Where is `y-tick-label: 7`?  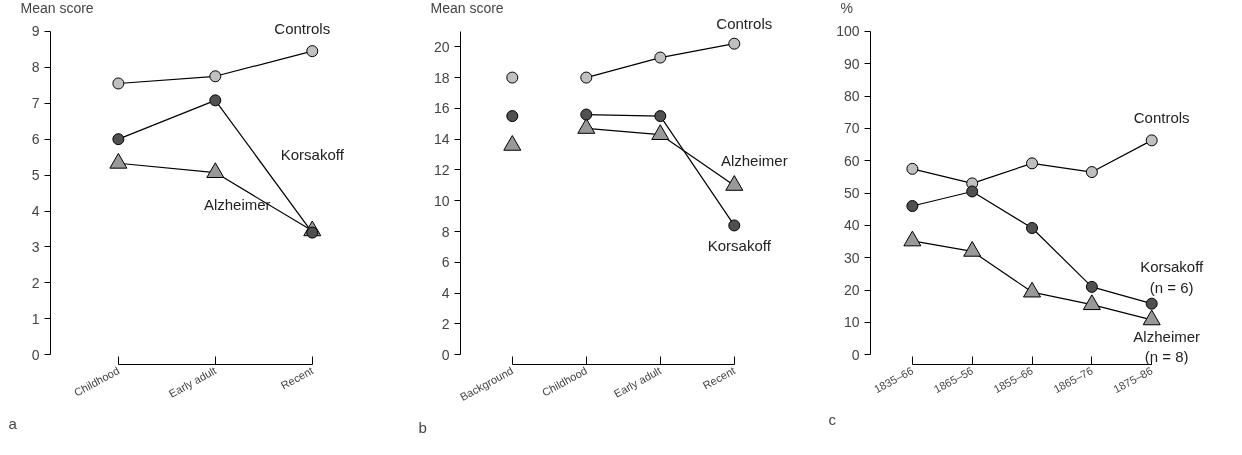
y-tick-label: 7 is located at coordinates (35, 103).